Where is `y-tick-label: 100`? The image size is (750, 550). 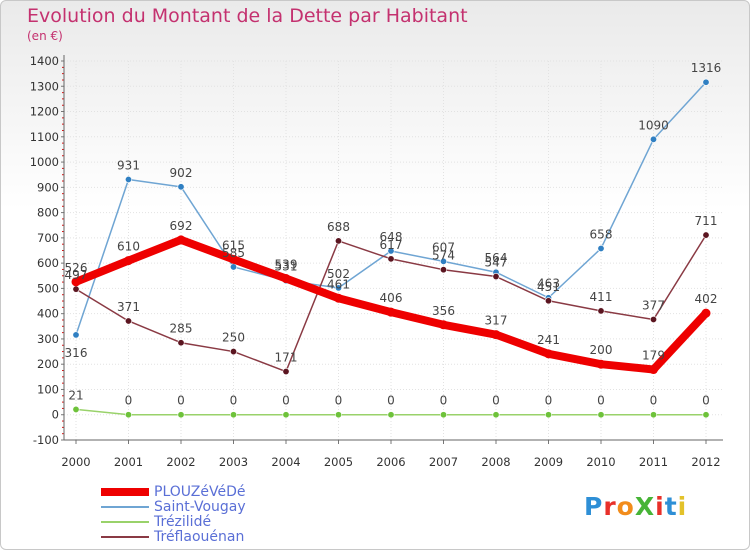 y-tick-label: 100 is located at coordinates (48, 389).